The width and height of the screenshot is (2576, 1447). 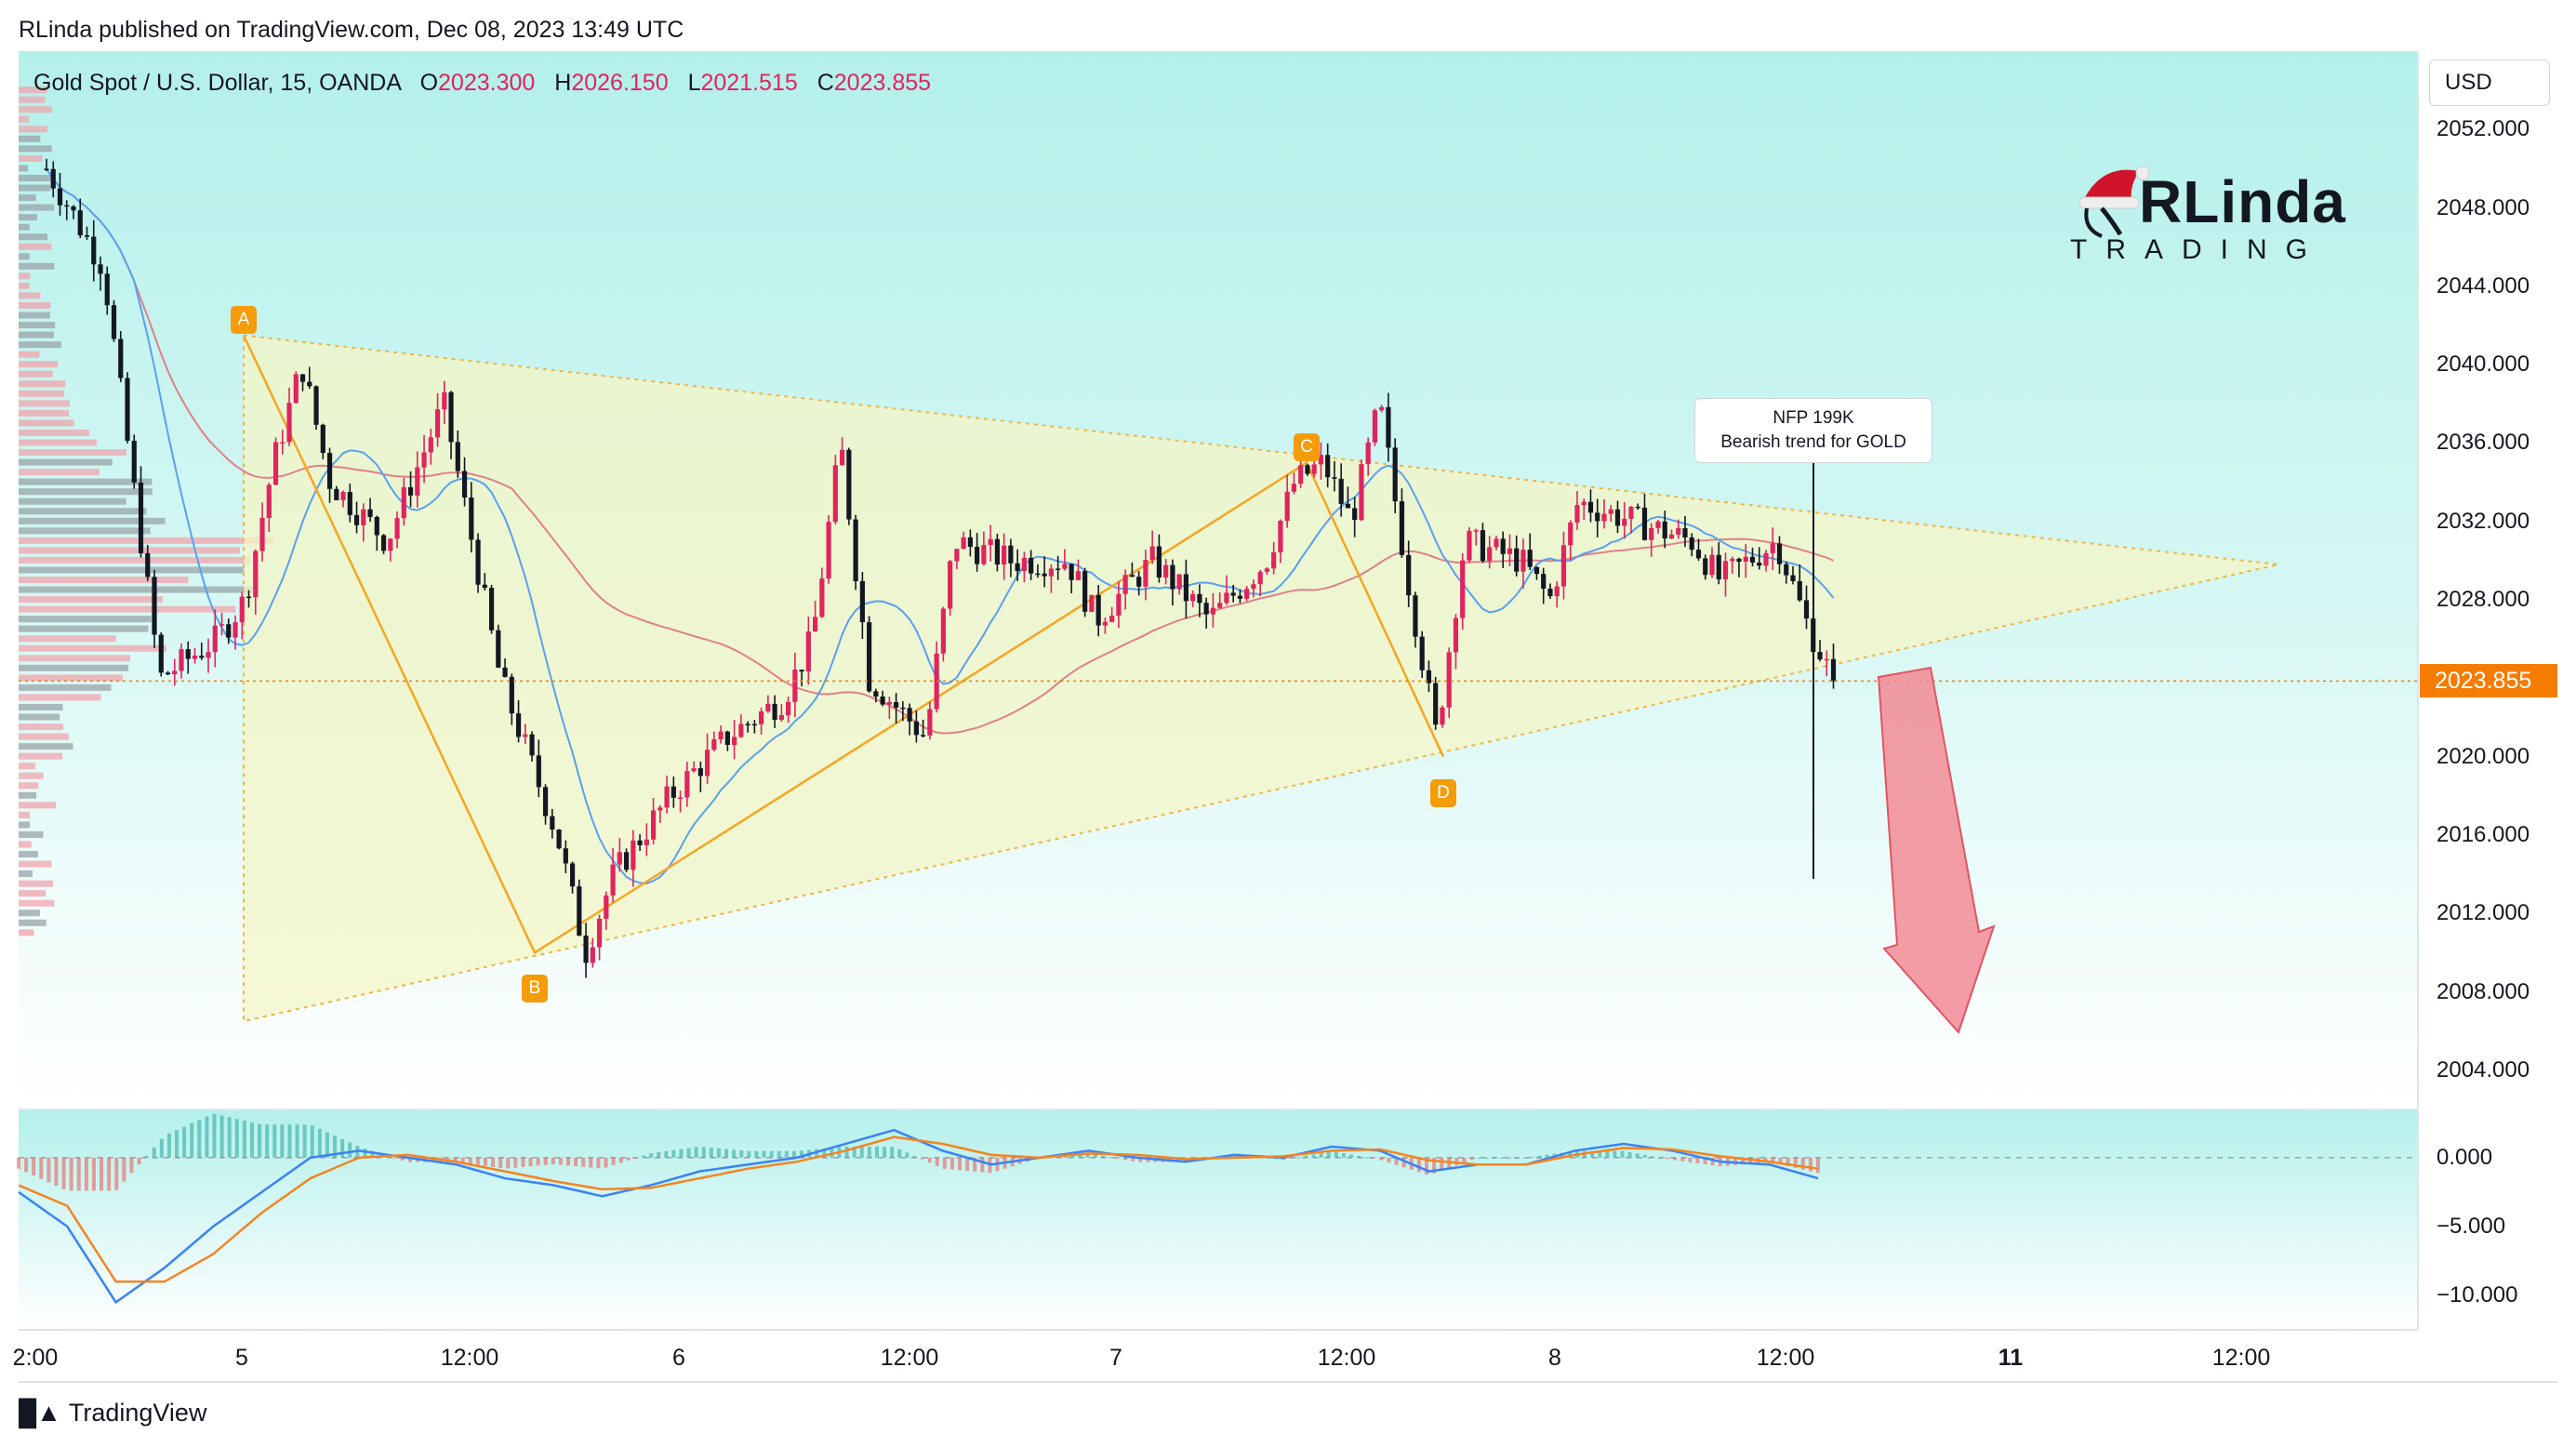 What do you see at coordinates (1813, 430) in the screenshot?
I see `annotation-callout: NFP 199K Bearish trend for GOLD` at bounding box center [1813, 430].